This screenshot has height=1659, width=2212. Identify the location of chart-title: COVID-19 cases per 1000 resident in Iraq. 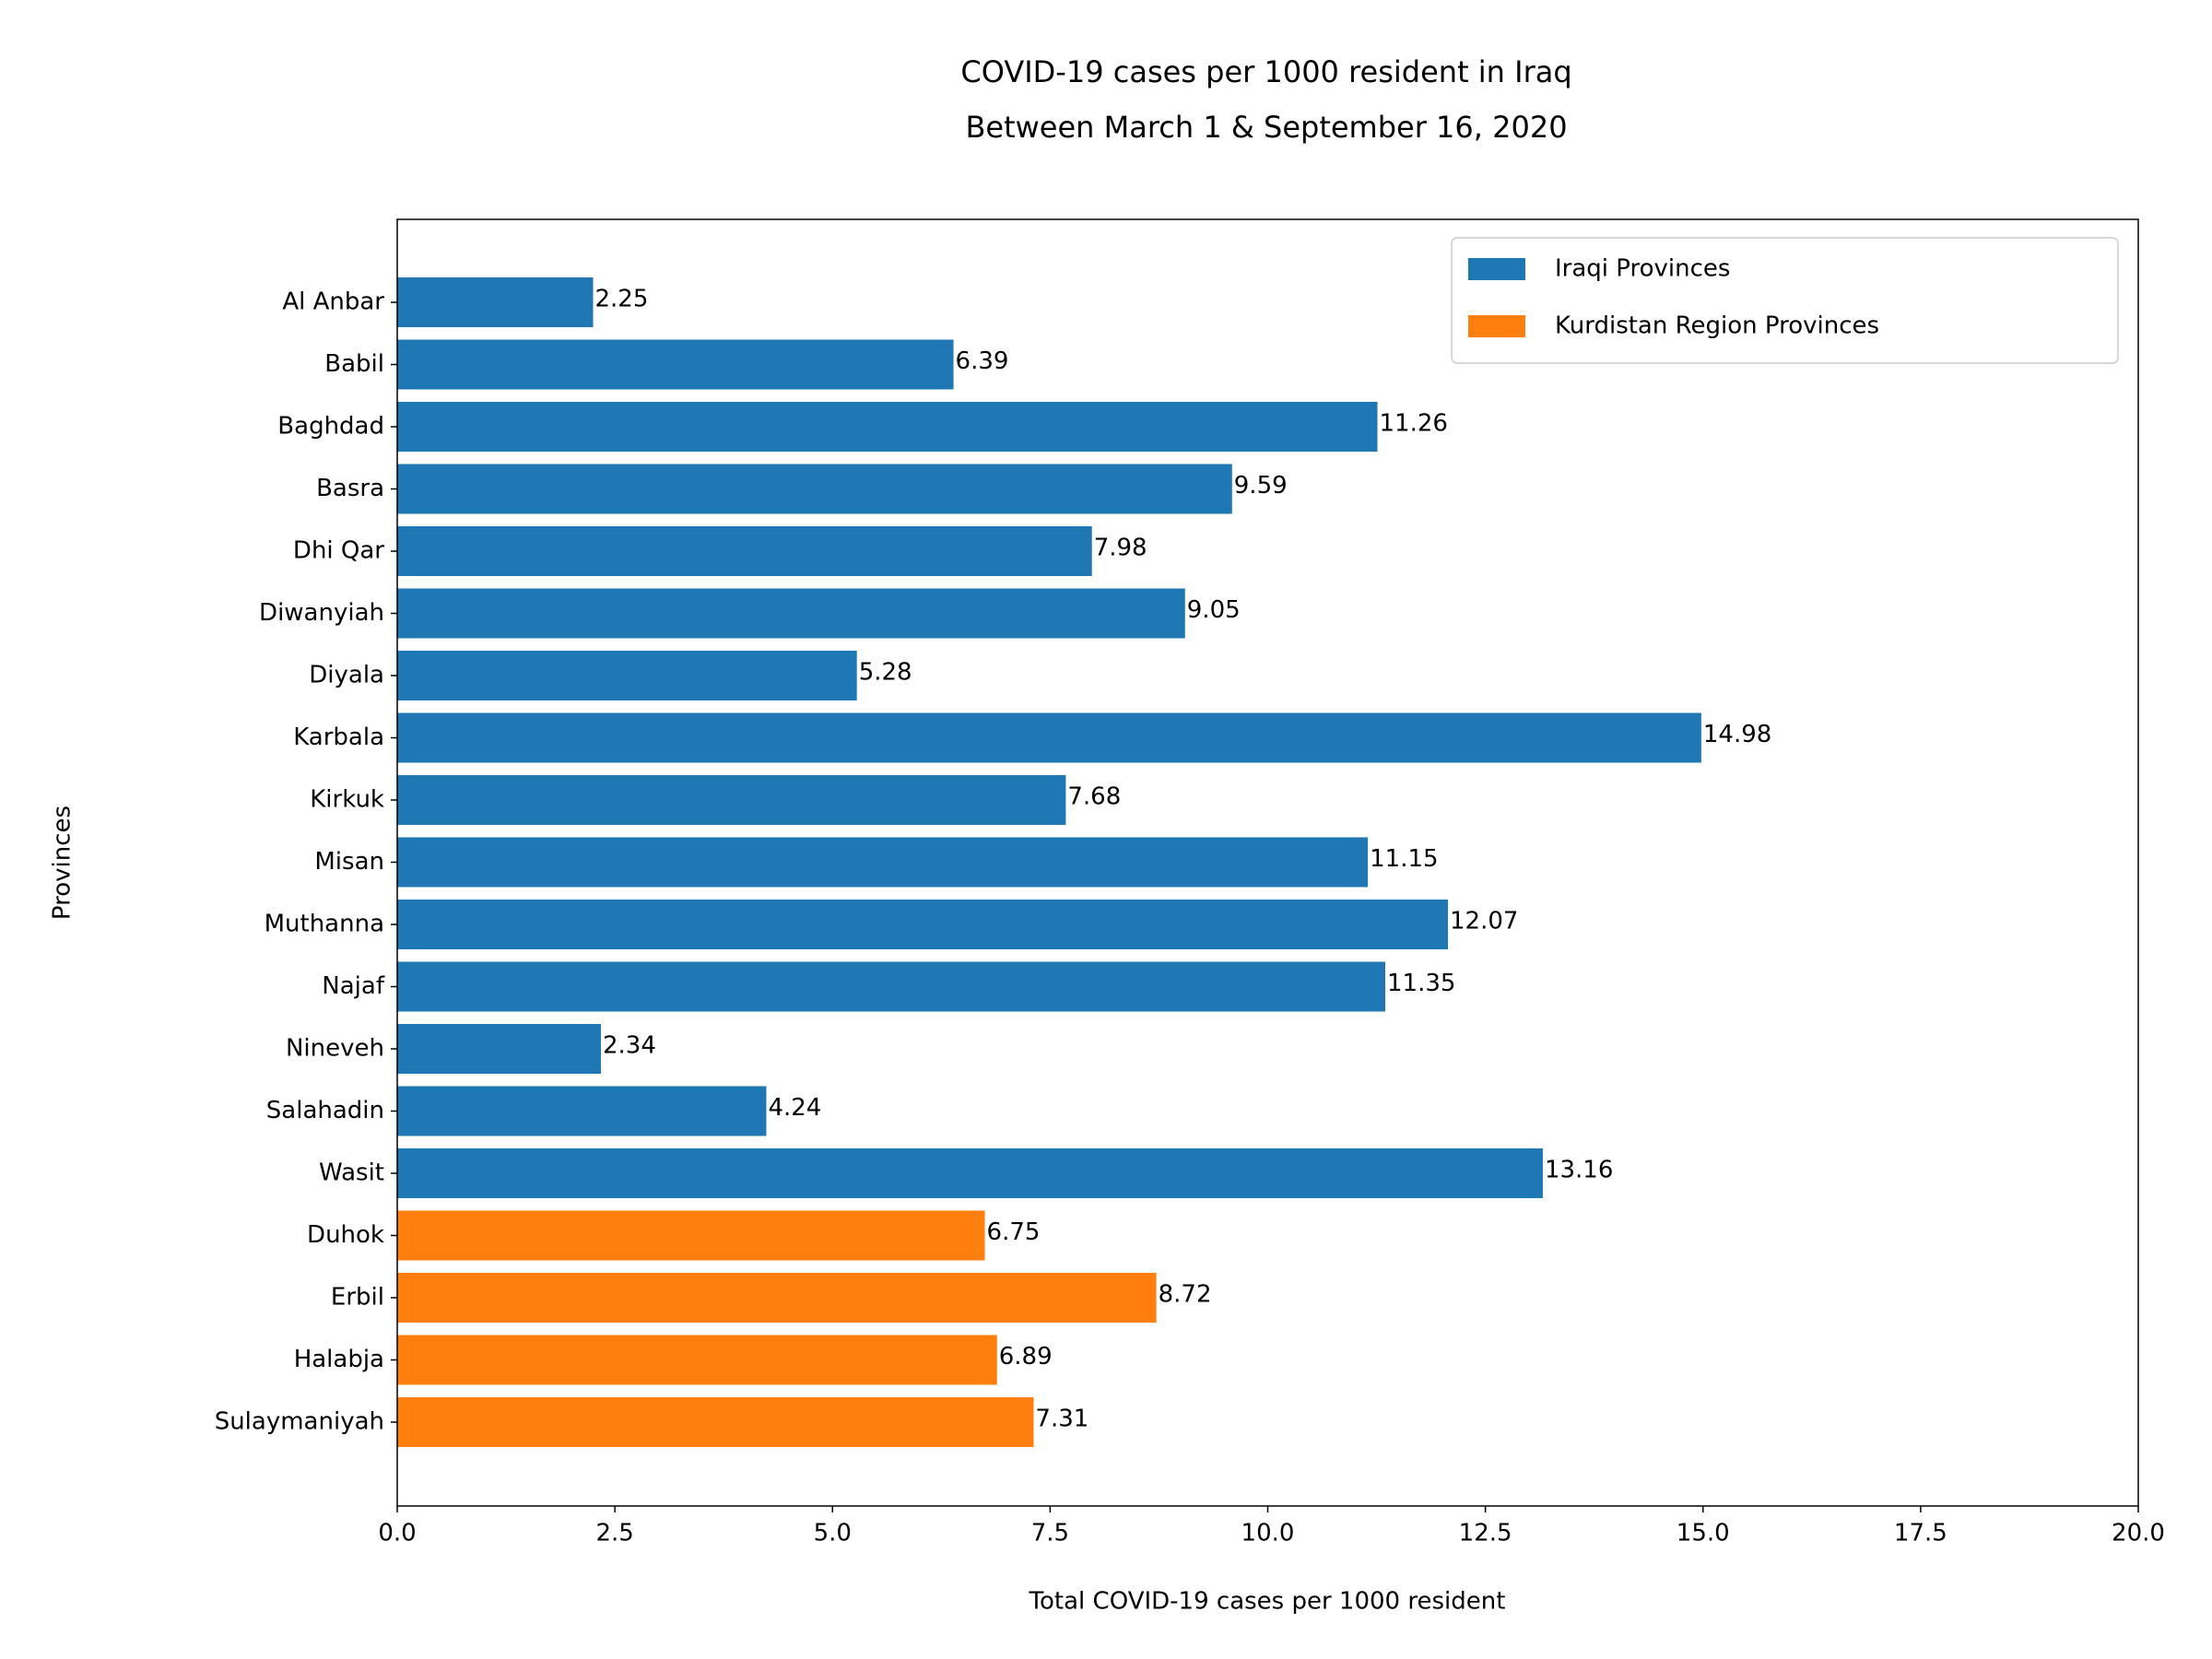
(1265, 71).